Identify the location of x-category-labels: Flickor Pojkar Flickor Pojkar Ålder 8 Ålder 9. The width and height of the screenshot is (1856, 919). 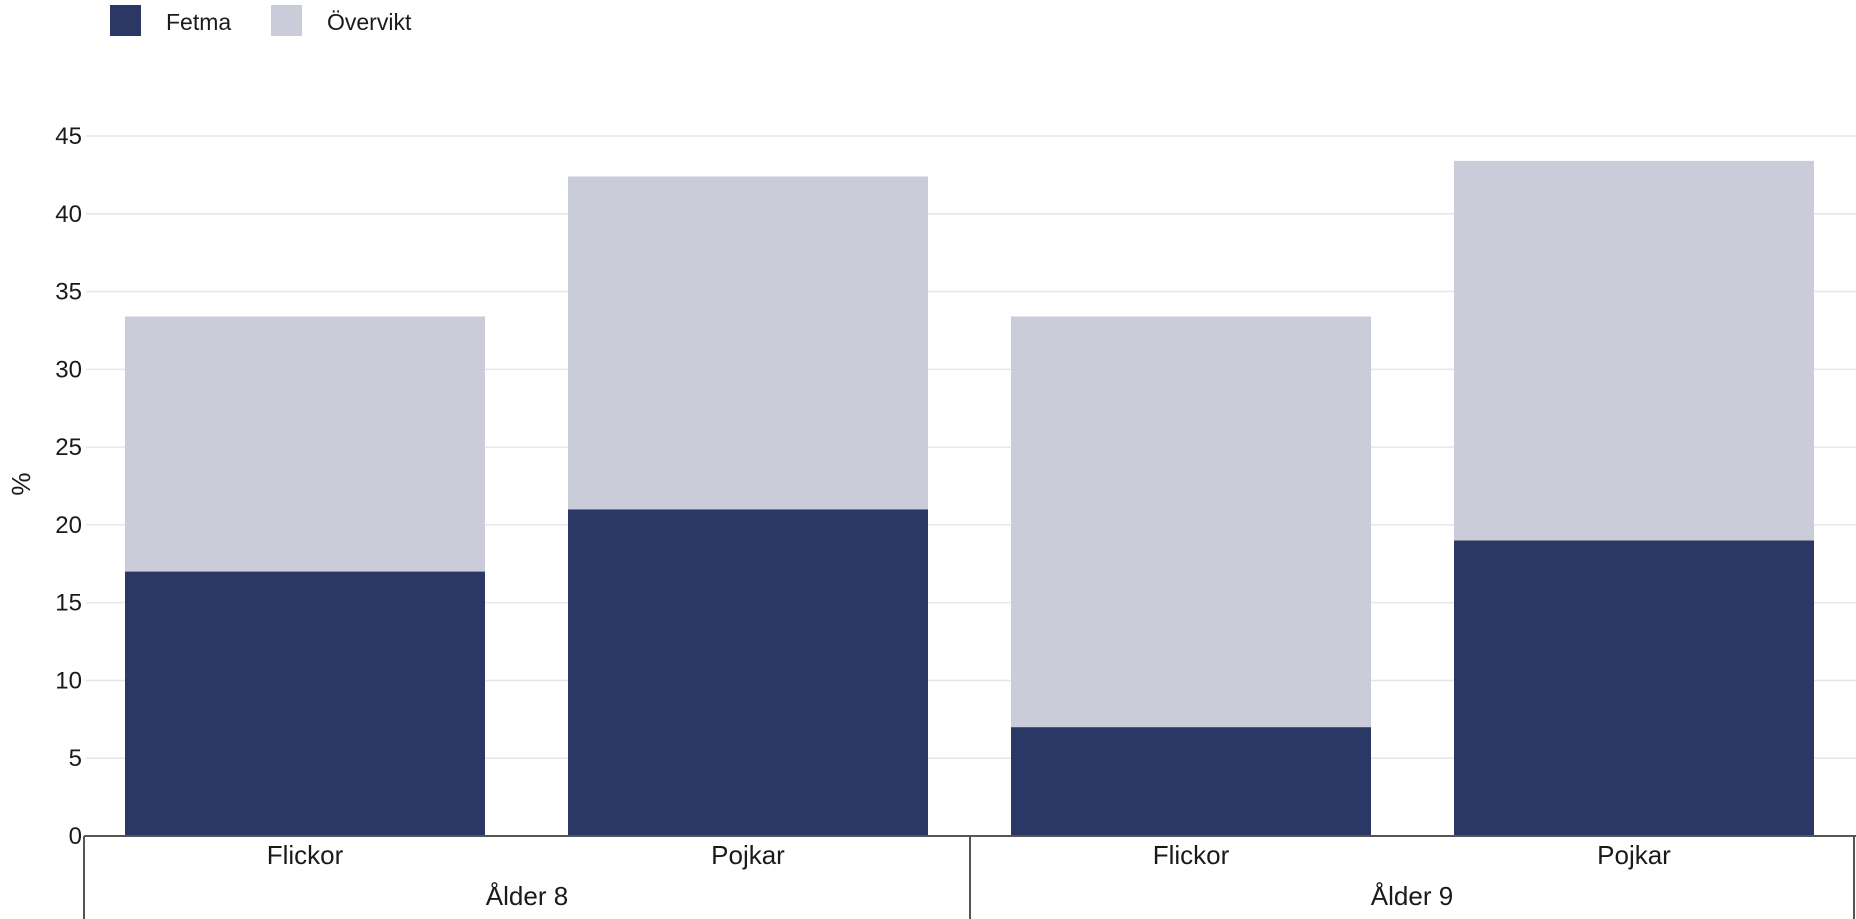
(969, 875).